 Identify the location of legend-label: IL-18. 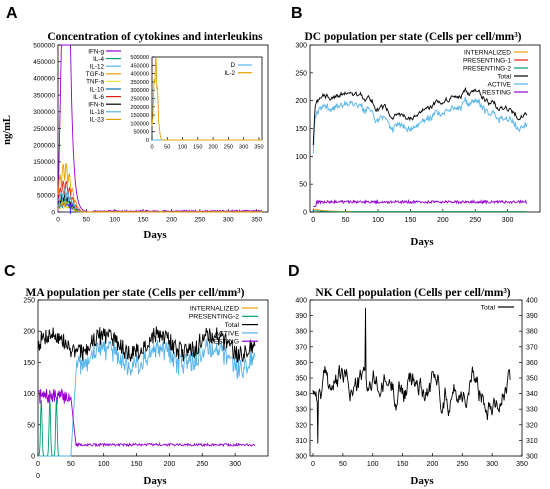
(97, 112).